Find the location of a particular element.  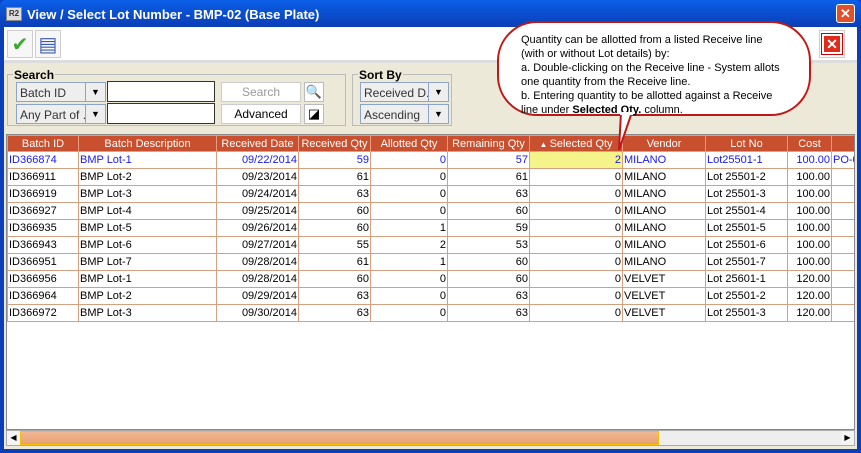

table-cell: 55 is located at coordinates (334, 245).